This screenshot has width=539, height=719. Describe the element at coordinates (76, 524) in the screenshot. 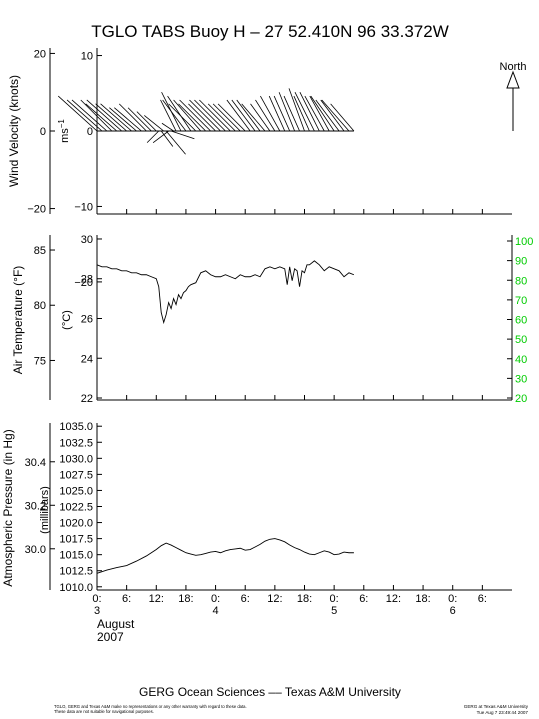

I see `pres-right-tick-label: 1020.0` at that location.